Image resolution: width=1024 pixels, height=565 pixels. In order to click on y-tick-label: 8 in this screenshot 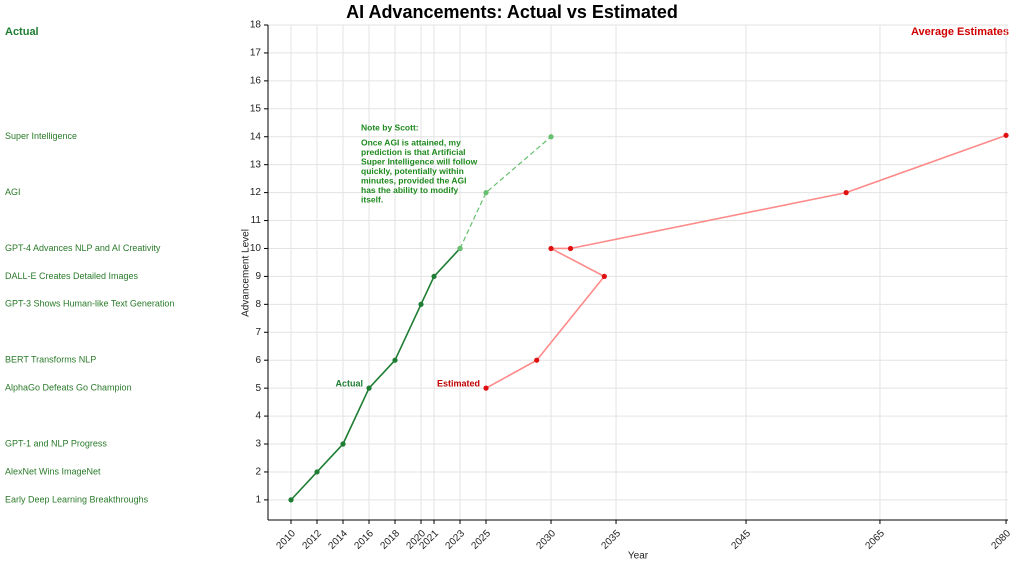, I will do `click(258, 304)`.